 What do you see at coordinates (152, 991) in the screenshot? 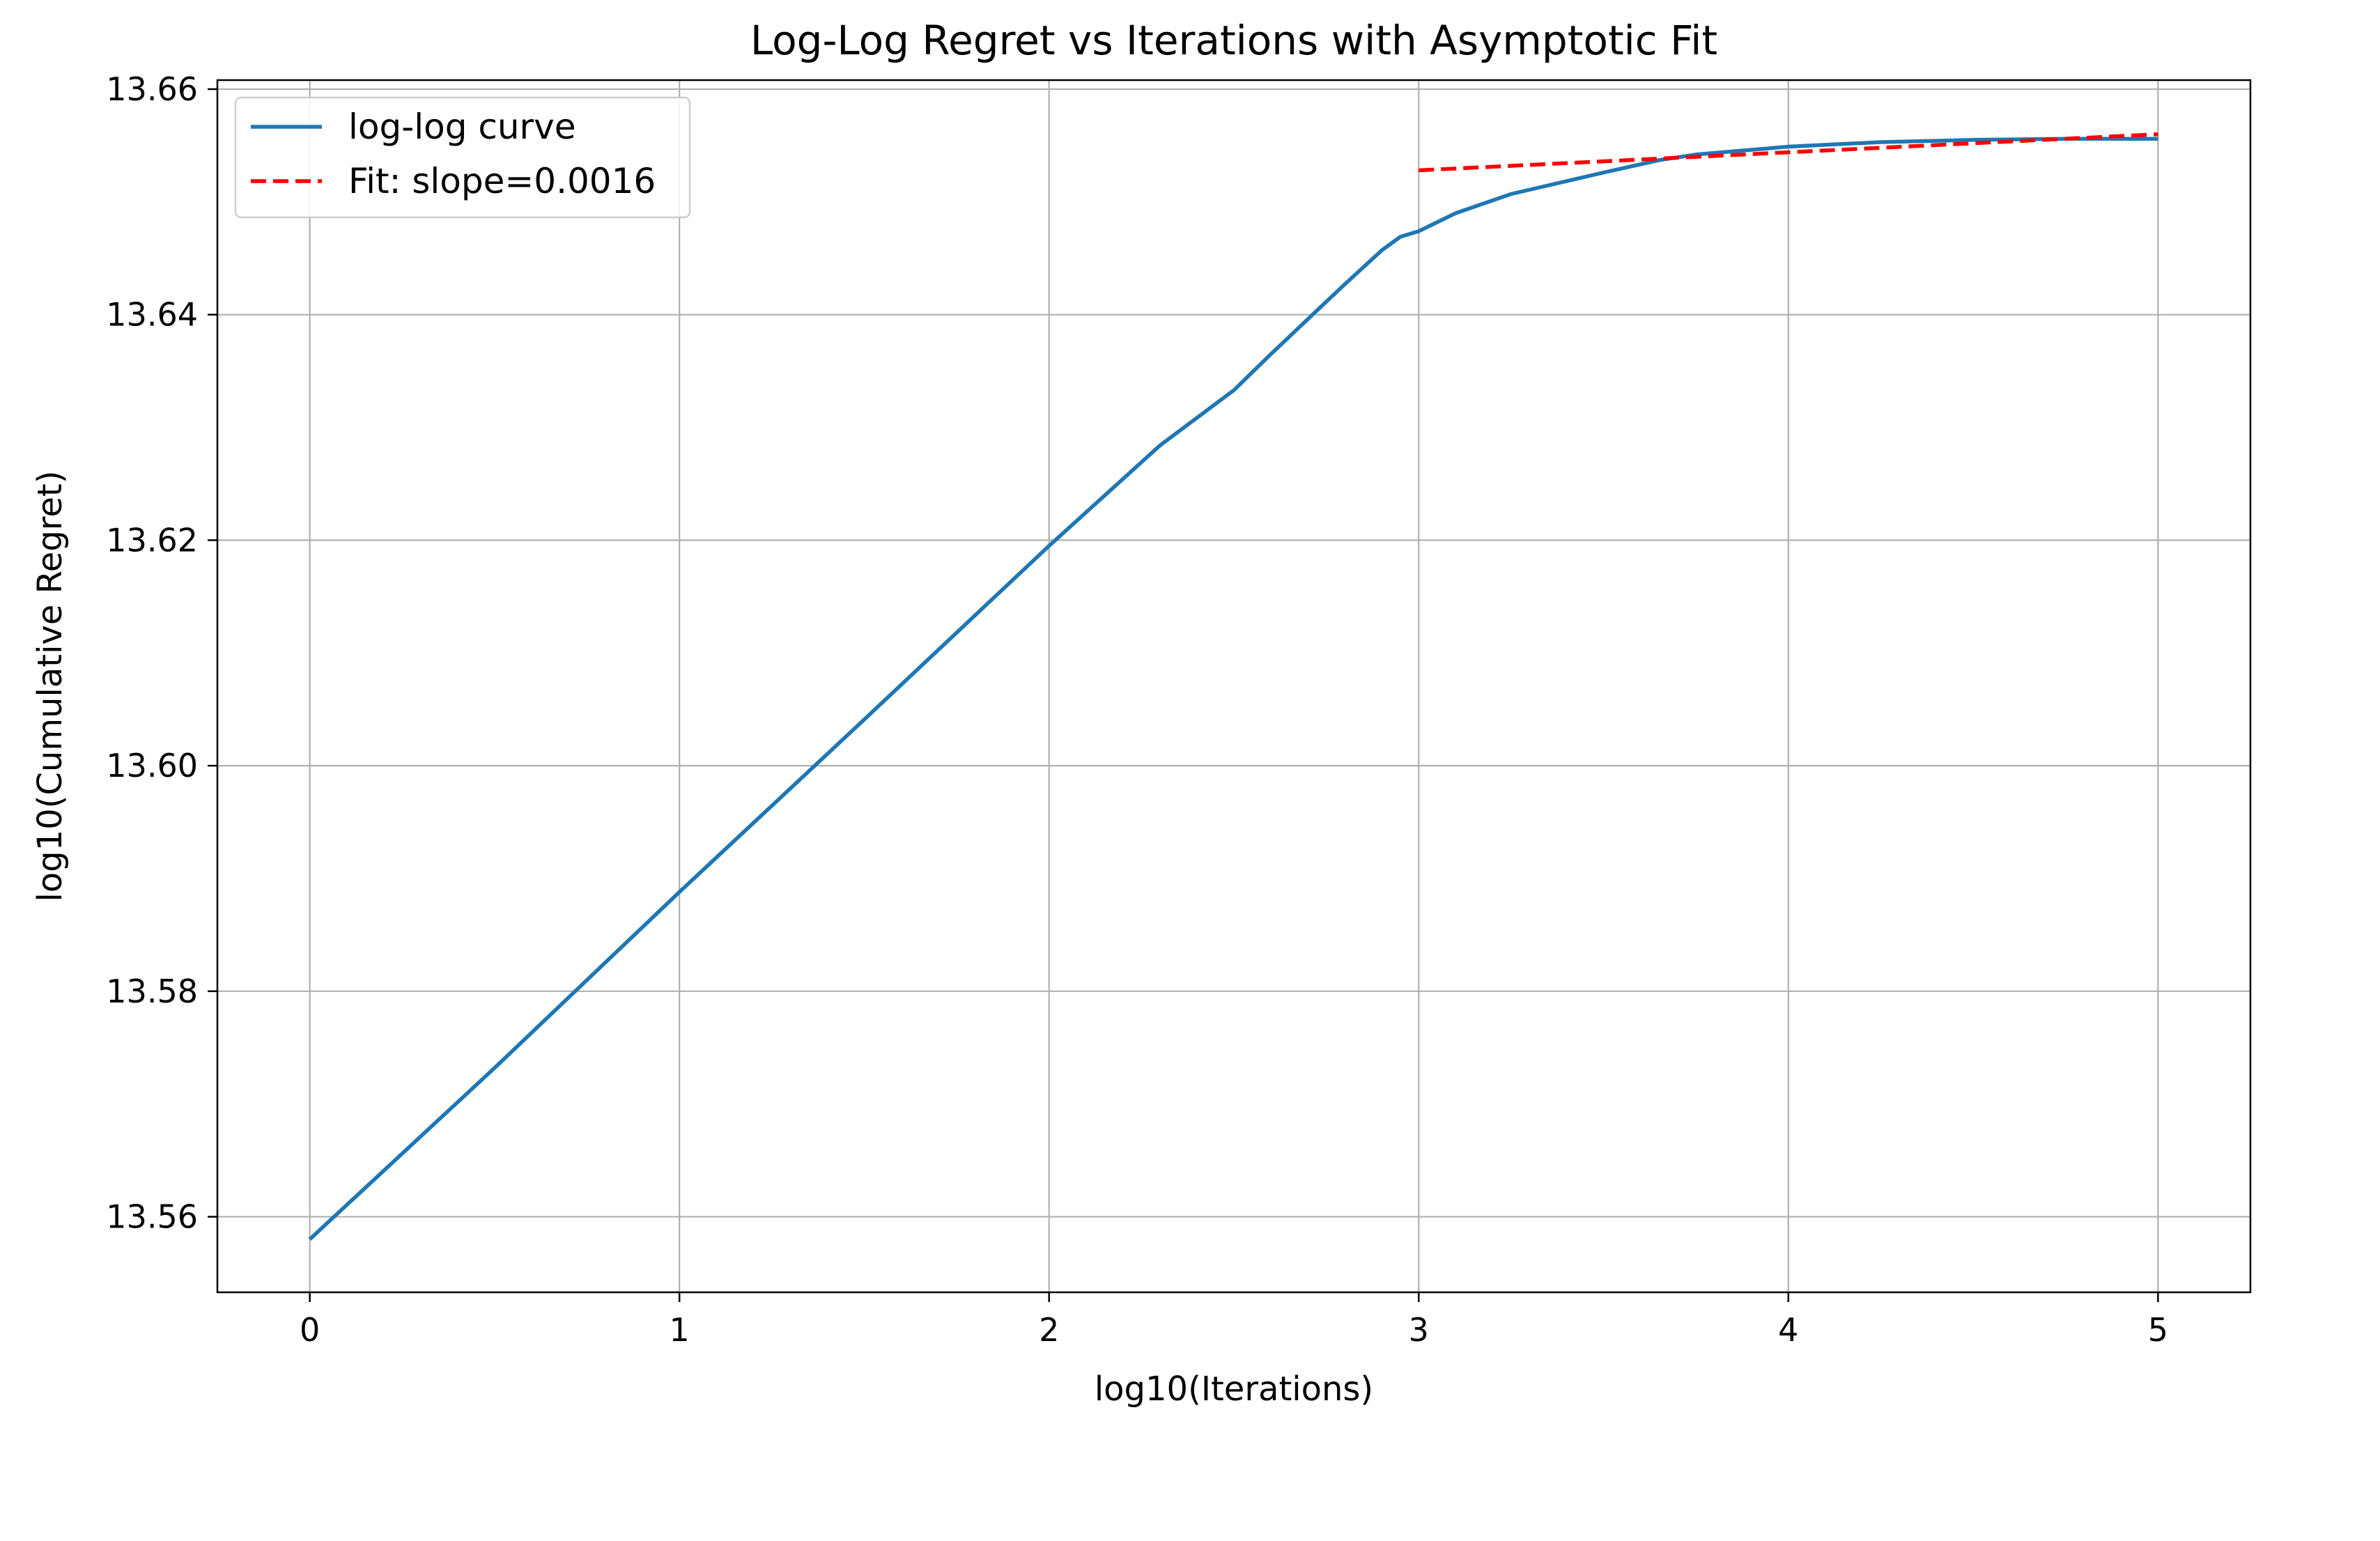
I see `y-tick-label: 13.58` at bounding box center [152, 991].